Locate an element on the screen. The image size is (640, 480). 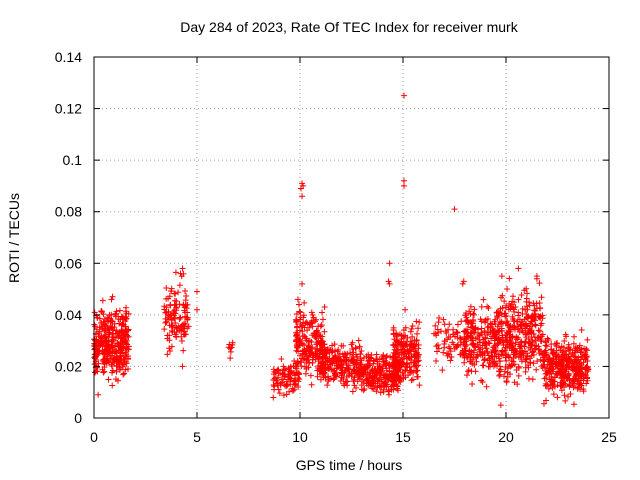
x-tick-label: 25 is located at coordinates (609, 437).